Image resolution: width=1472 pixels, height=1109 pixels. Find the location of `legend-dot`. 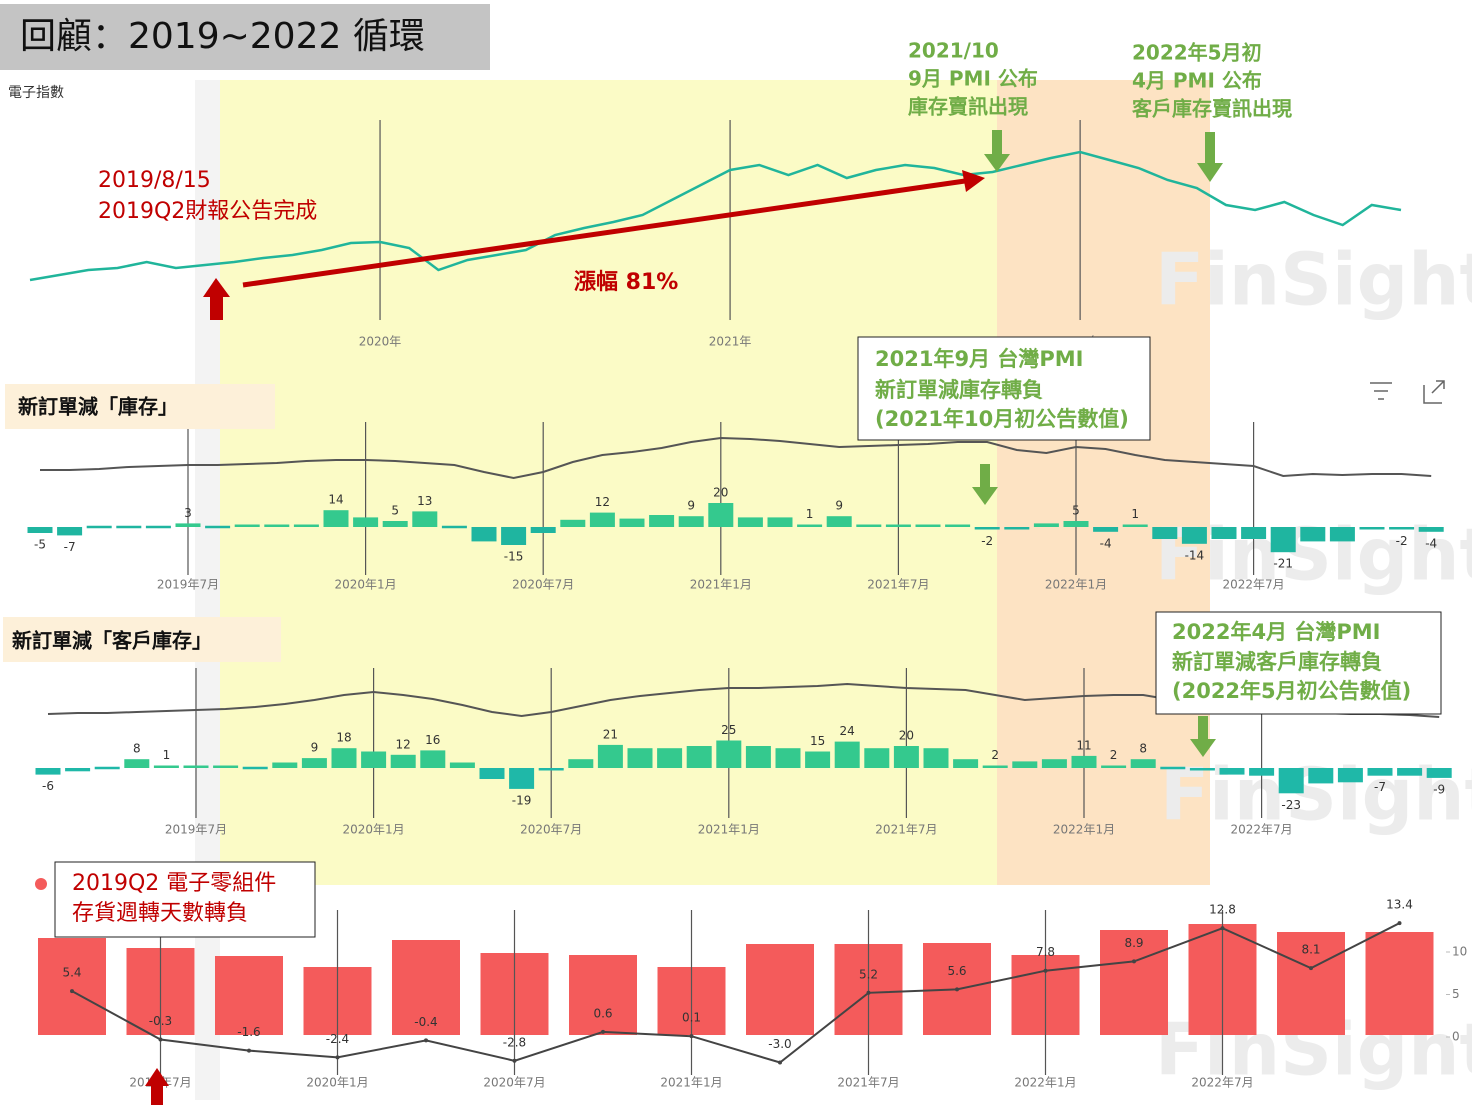

legend-dot is located at coordinates (41, 884).